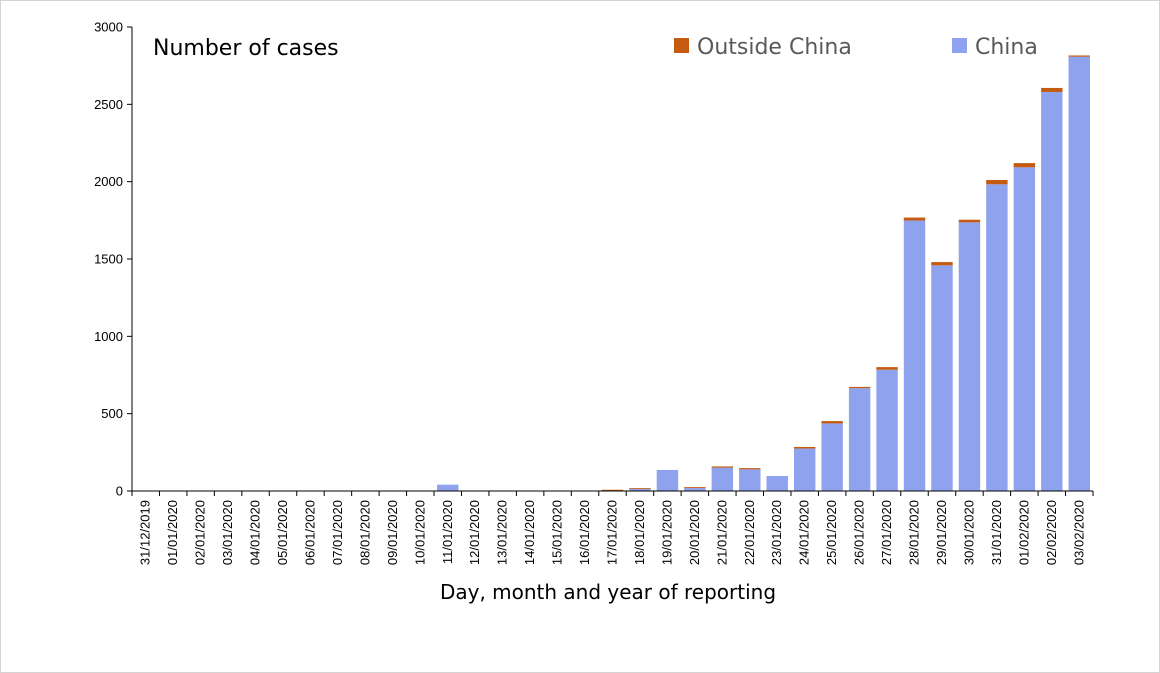  Describe the element at coordinates (1051, 532) in the screenshot. I see `x-tick-label: 02/02/2020` at that location.